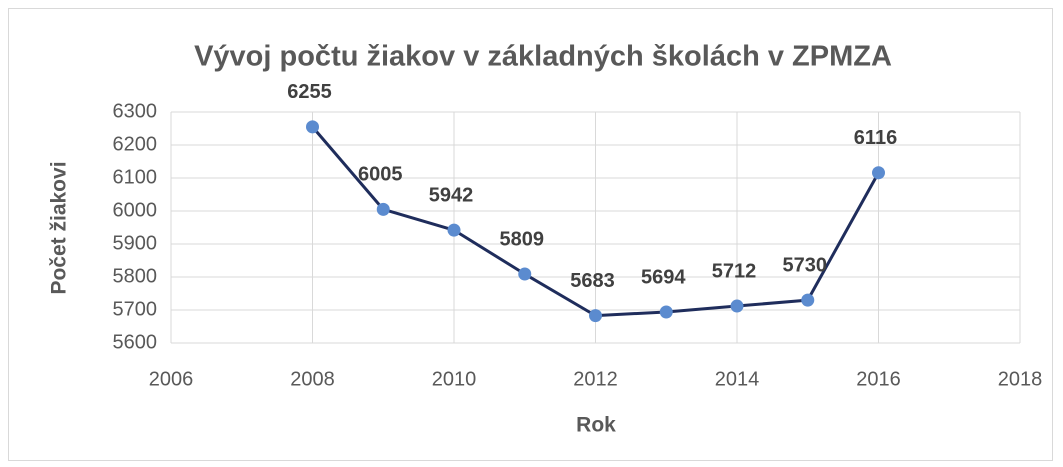  What do you see at coordinates (135, 177) in the screenshot?
I see `y-tick-label: 6100` at bounding box center [135, 177].